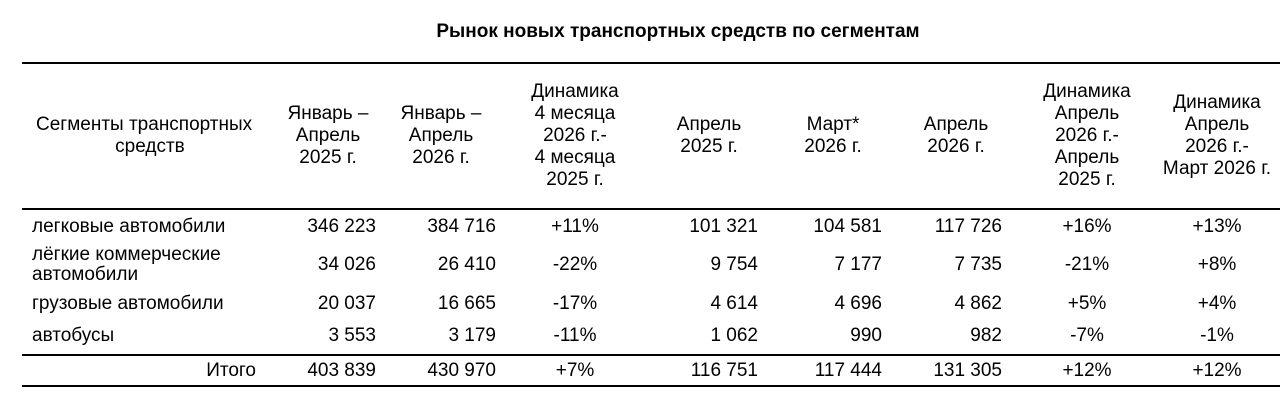 This screenshot has width=1280, height=417. Describe the element at coordinates (847, 226) in the screenshot. I see `cell-mar-2026: 104 581` at that location.